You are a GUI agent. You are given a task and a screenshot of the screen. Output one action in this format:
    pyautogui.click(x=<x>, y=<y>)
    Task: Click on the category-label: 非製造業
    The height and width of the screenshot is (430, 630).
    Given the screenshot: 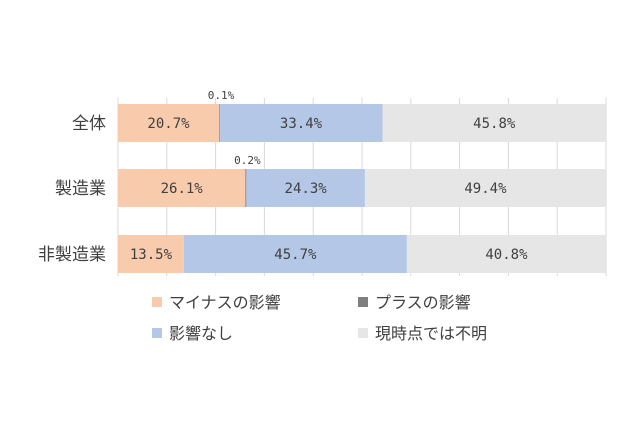 What is the action you would take?
    pyautogui.click(x=72, y=255)
    